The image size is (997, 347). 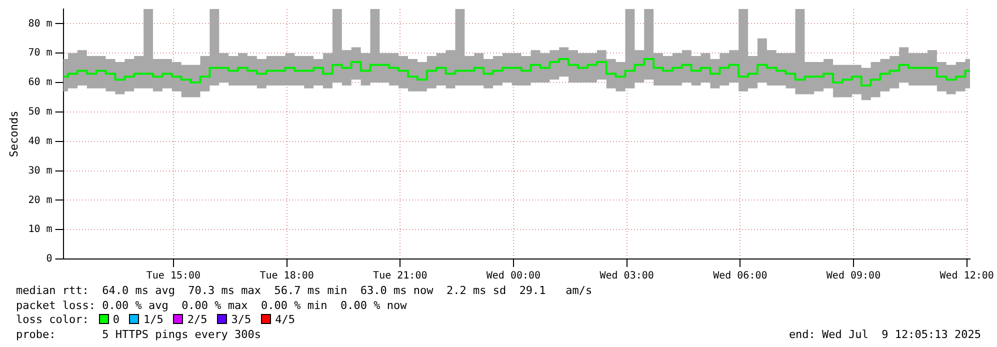 What do you see at coordinates (40, 170) in the screenshot?
I see `y-tick-label: 30 m` at bounding box center [40, 170].